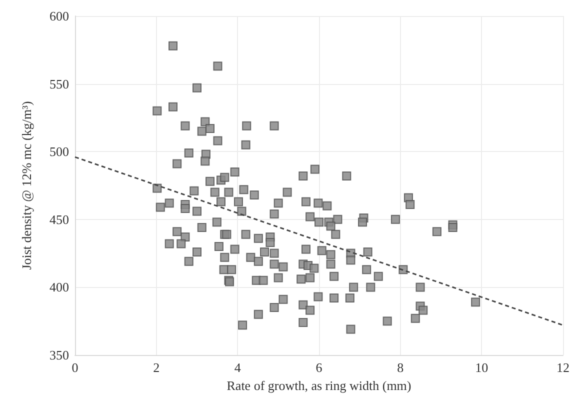 The height and width of the screenshot is (410, 573). I want to click on y-axis-title: Joist density @ 12% mc (kg/m³), so click(26, 185).